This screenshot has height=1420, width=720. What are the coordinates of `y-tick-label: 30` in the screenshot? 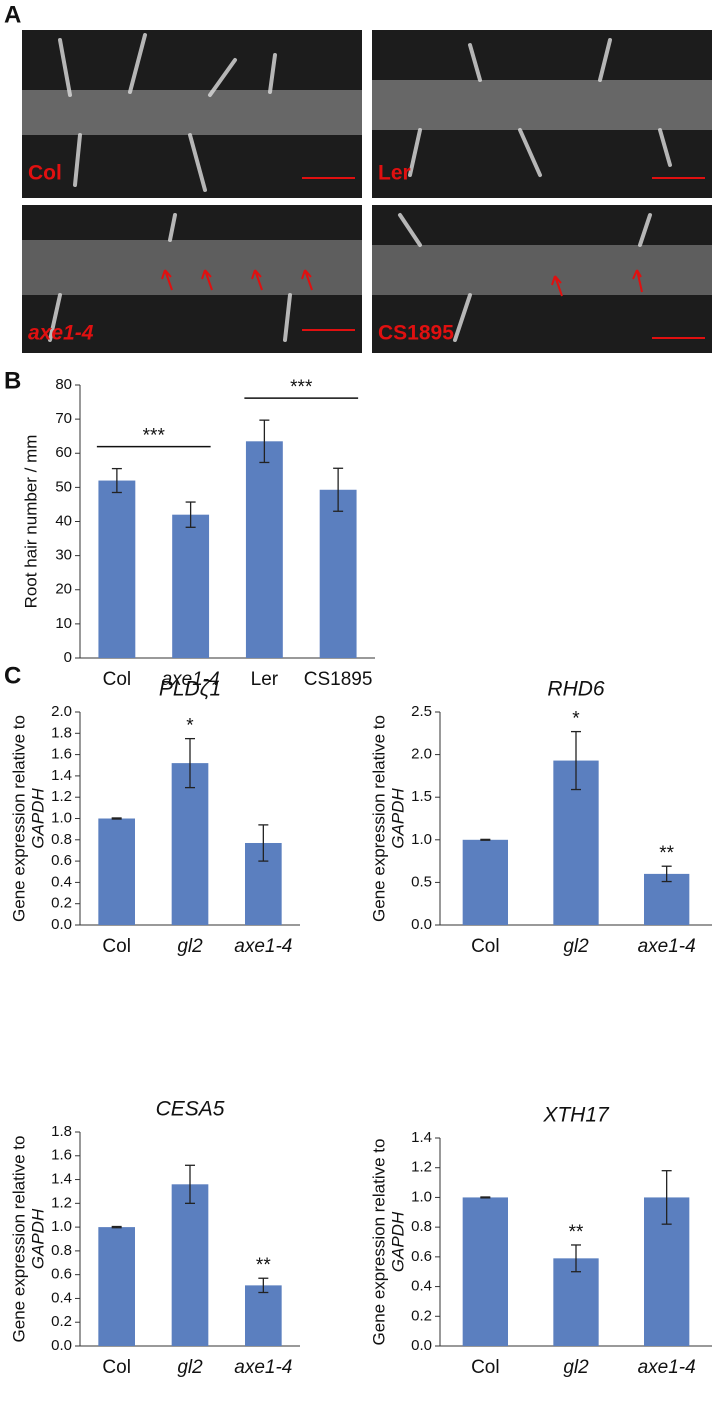 It's located at (63, 555).